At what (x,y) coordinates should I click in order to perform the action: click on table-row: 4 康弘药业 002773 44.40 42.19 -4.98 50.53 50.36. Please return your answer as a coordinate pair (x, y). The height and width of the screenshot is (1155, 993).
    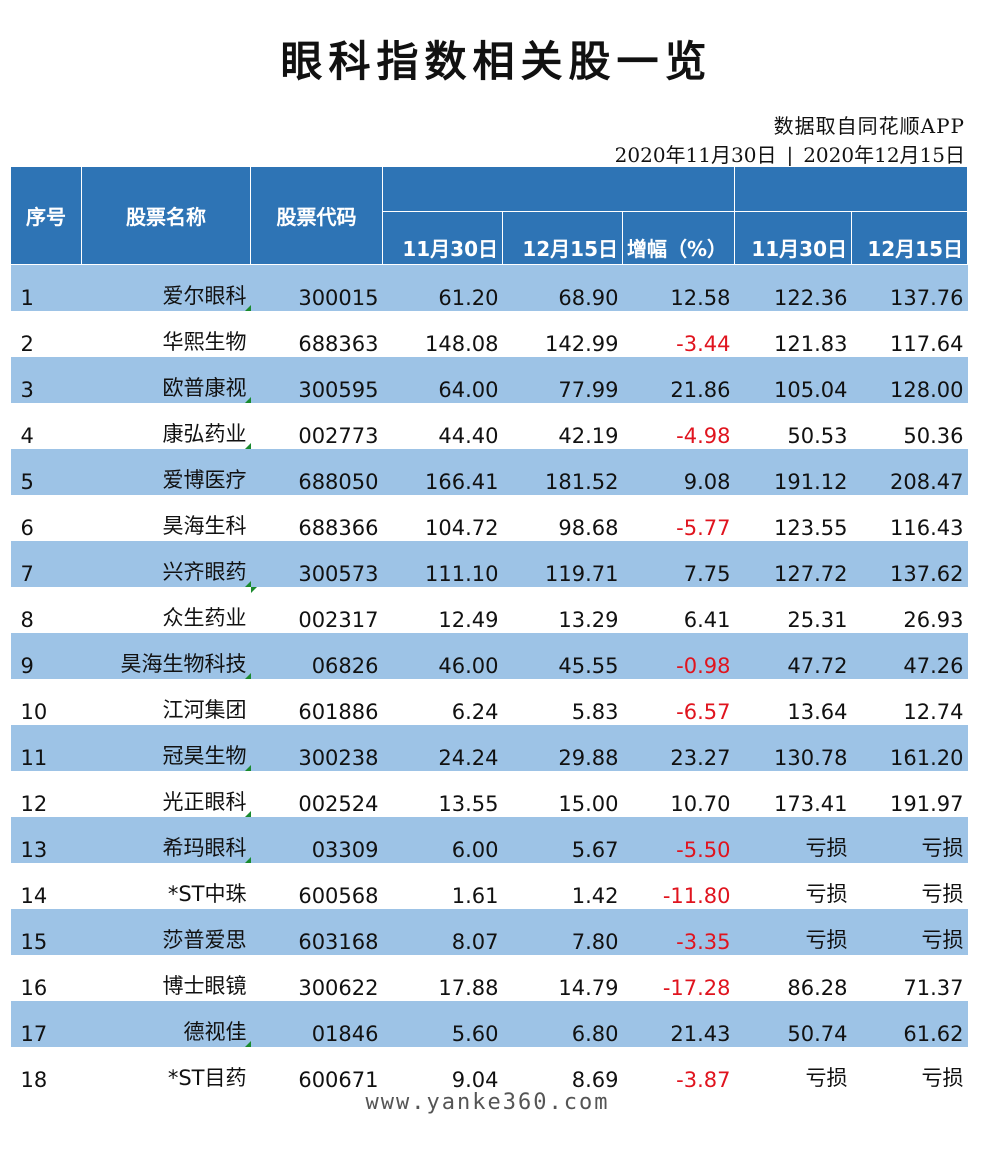
    Looking at the image, I should click on (489, 426).